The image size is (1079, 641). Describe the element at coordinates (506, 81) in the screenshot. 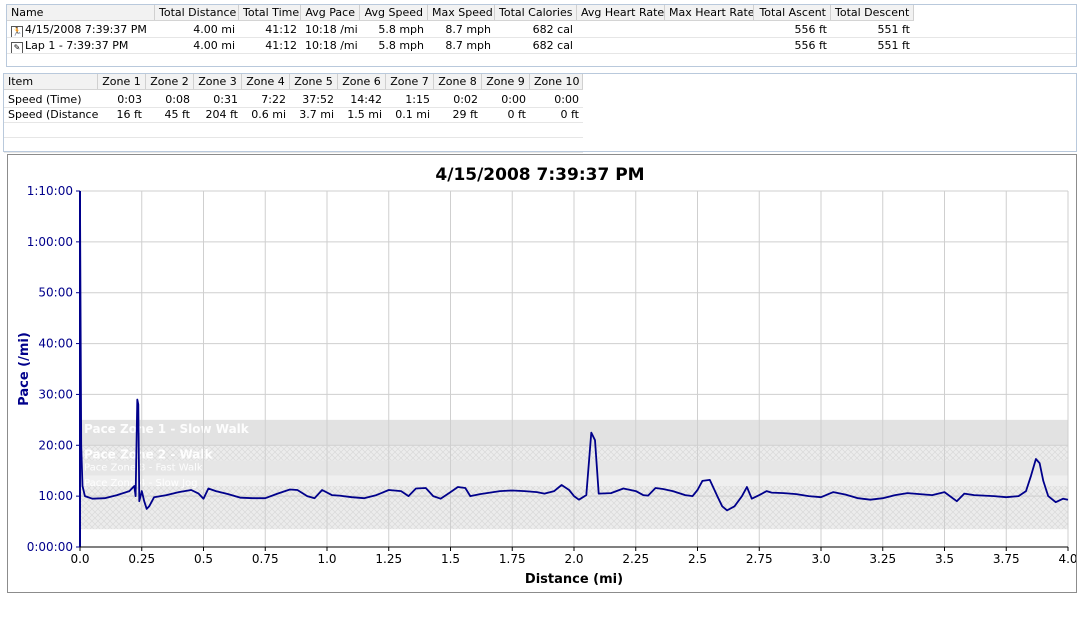

I see `column-header-zone-9: Zone 9` at that location.